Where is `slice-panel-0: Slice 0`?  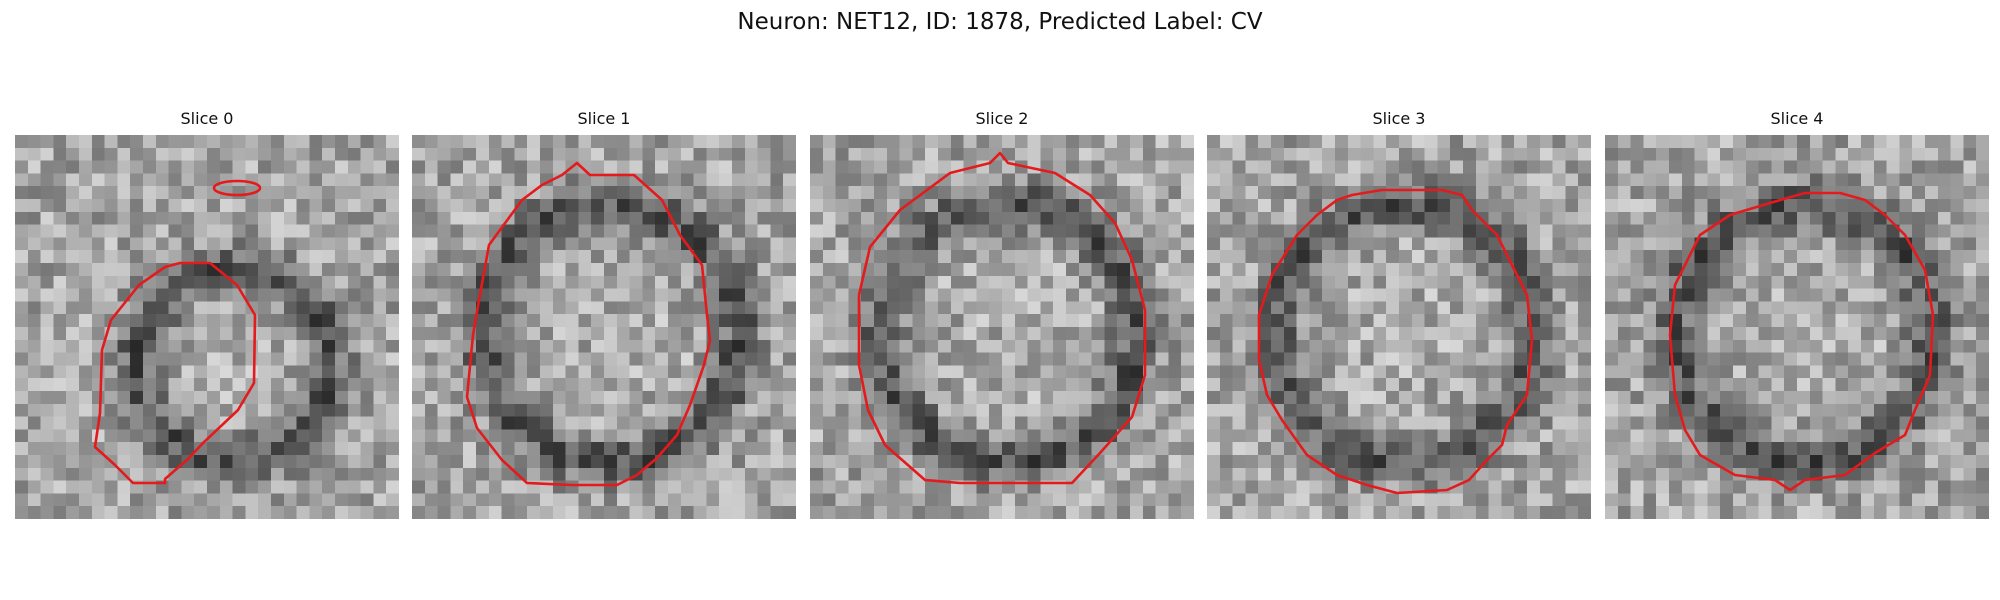
slice-panel-0: Slice 0 is located at coordinates (207, 313).